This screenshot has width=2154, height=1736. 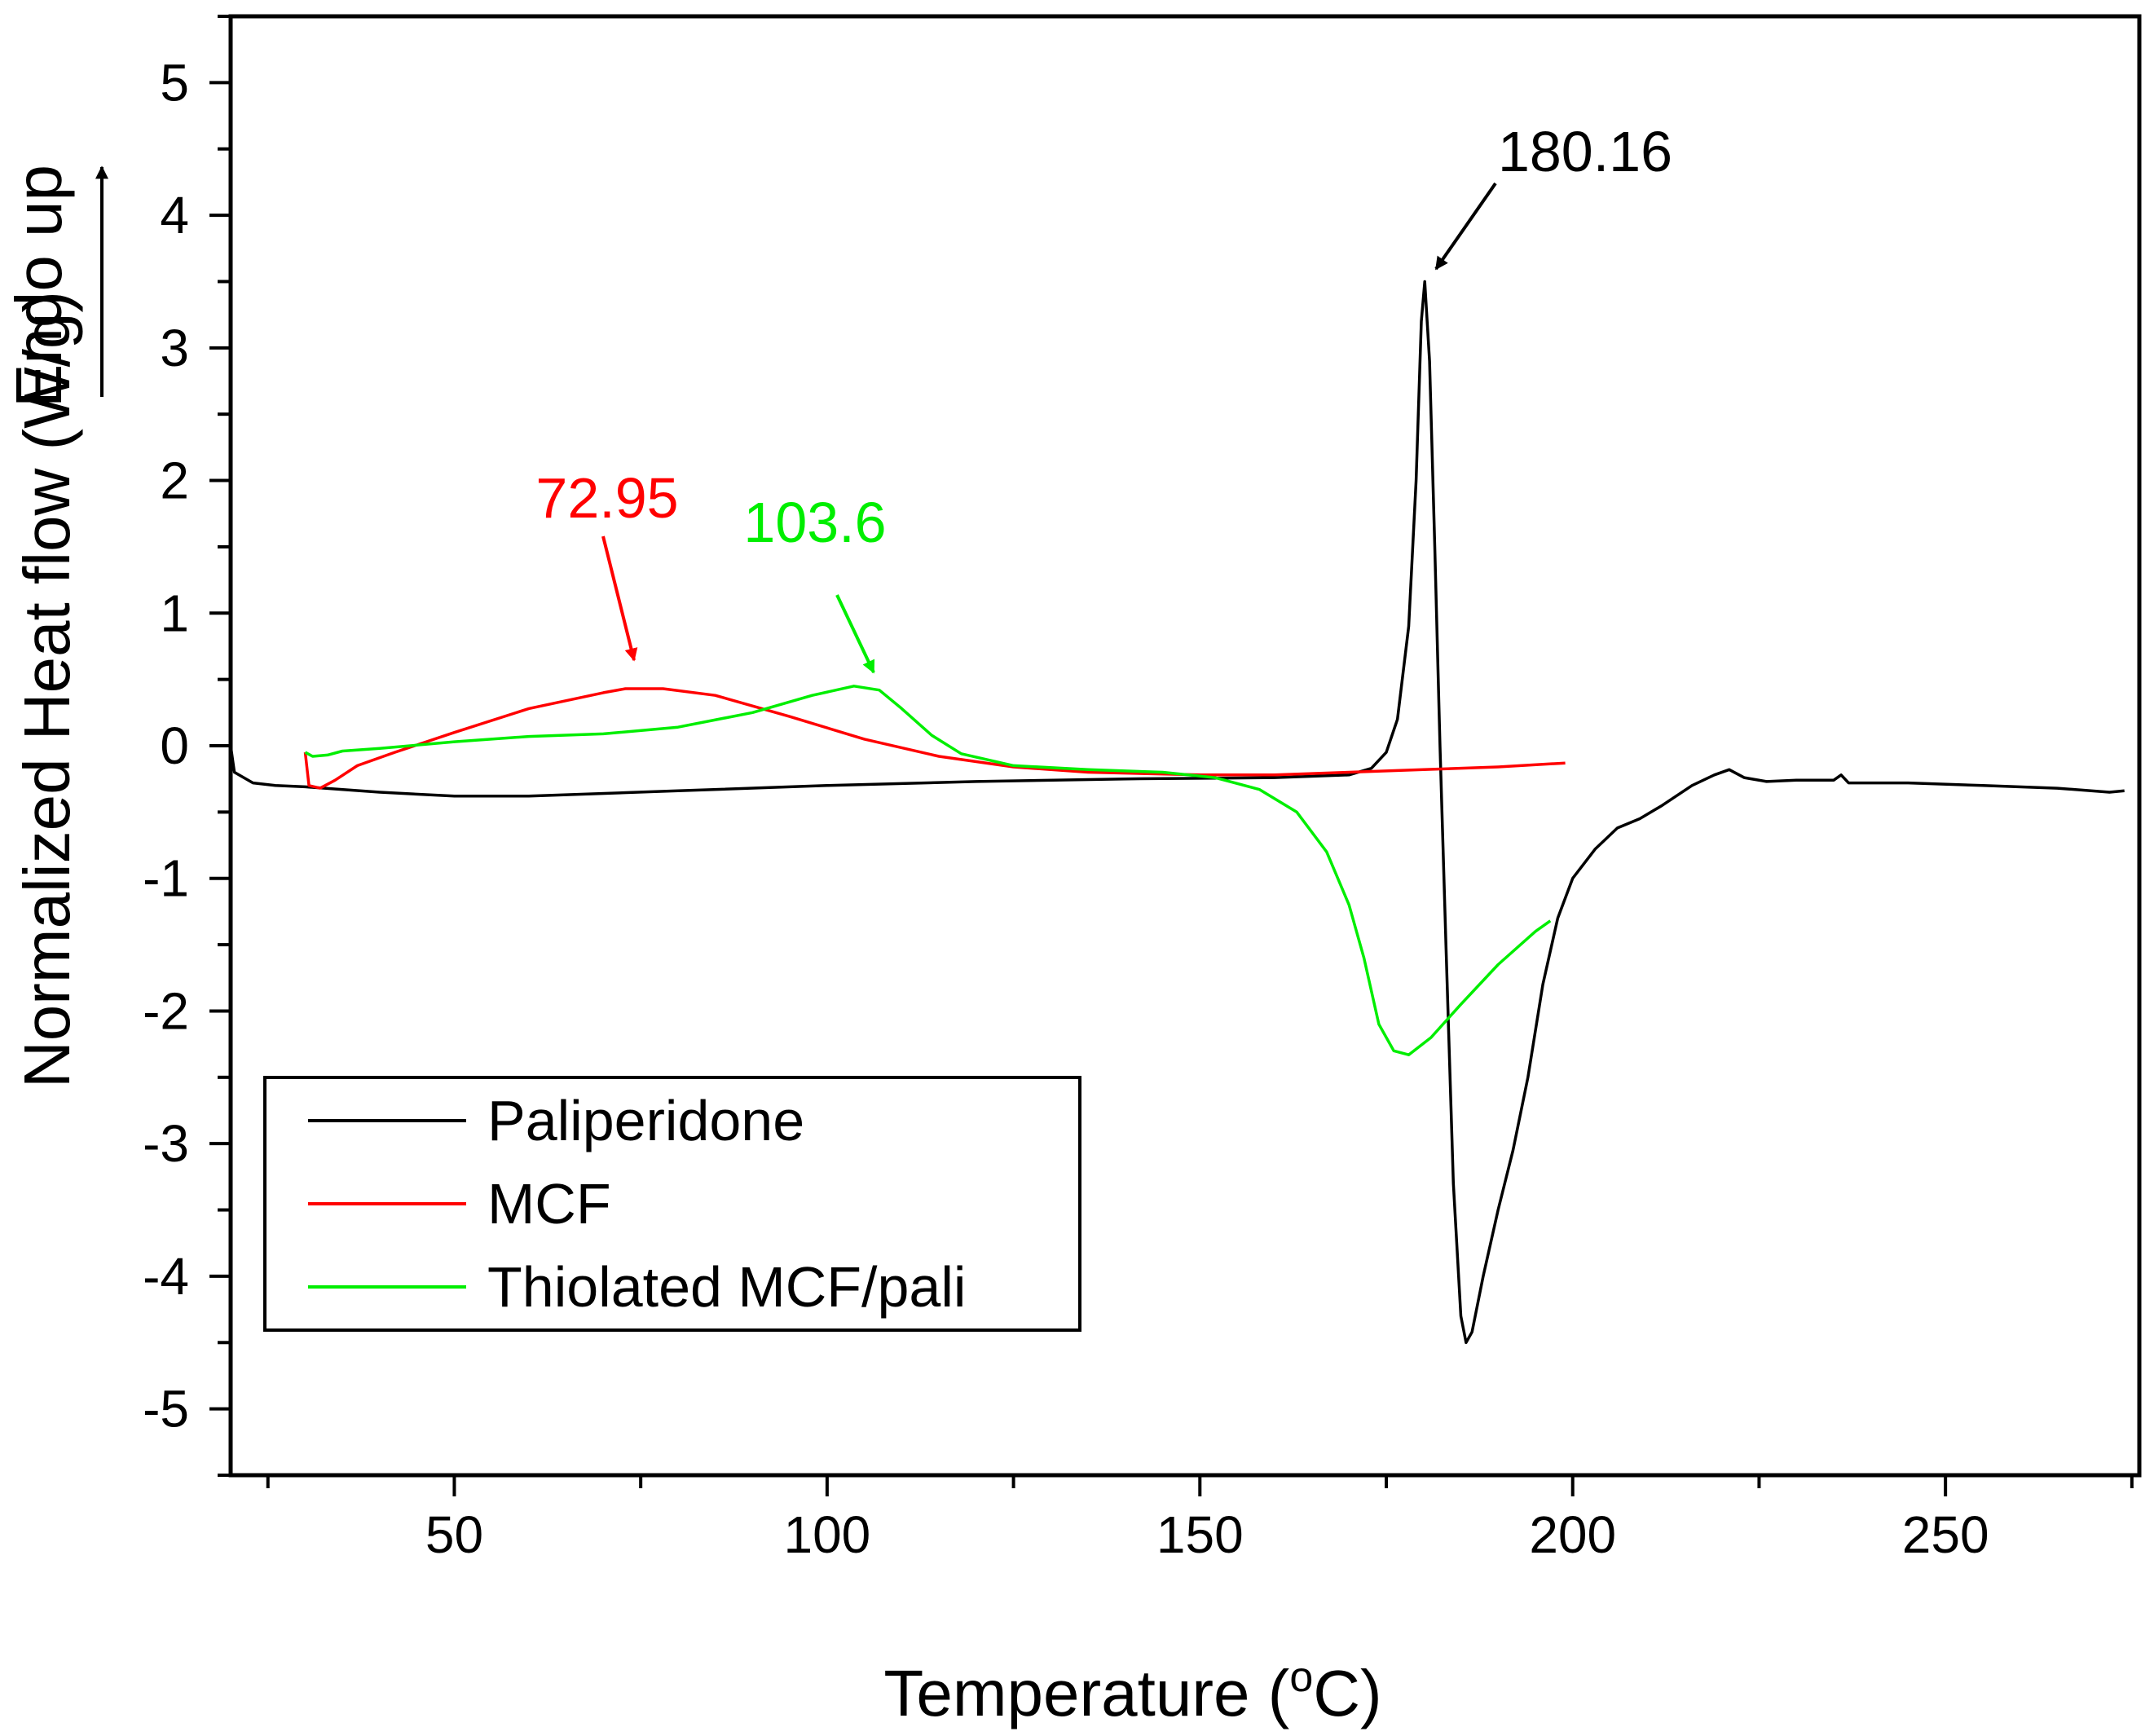 What do you see at coordinates (174, 613) in the screenshot?
I see `y-tick-label: 1` at bounding box center [174, 613].